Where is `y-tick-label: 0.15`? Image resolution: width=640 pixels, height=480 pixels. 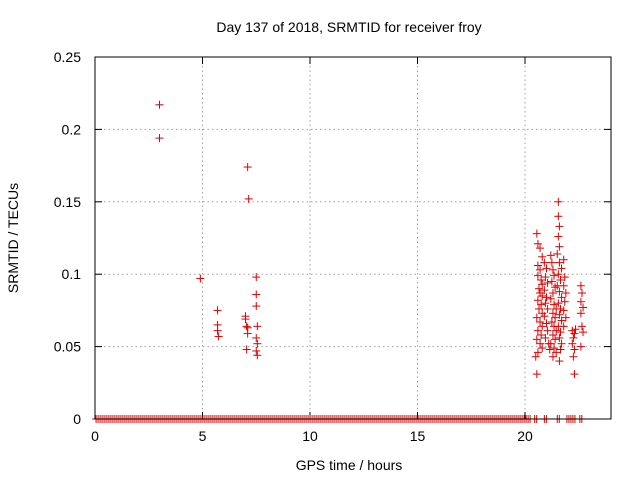
y-tick-label: 0.15 is located at coordinates (67, 202).